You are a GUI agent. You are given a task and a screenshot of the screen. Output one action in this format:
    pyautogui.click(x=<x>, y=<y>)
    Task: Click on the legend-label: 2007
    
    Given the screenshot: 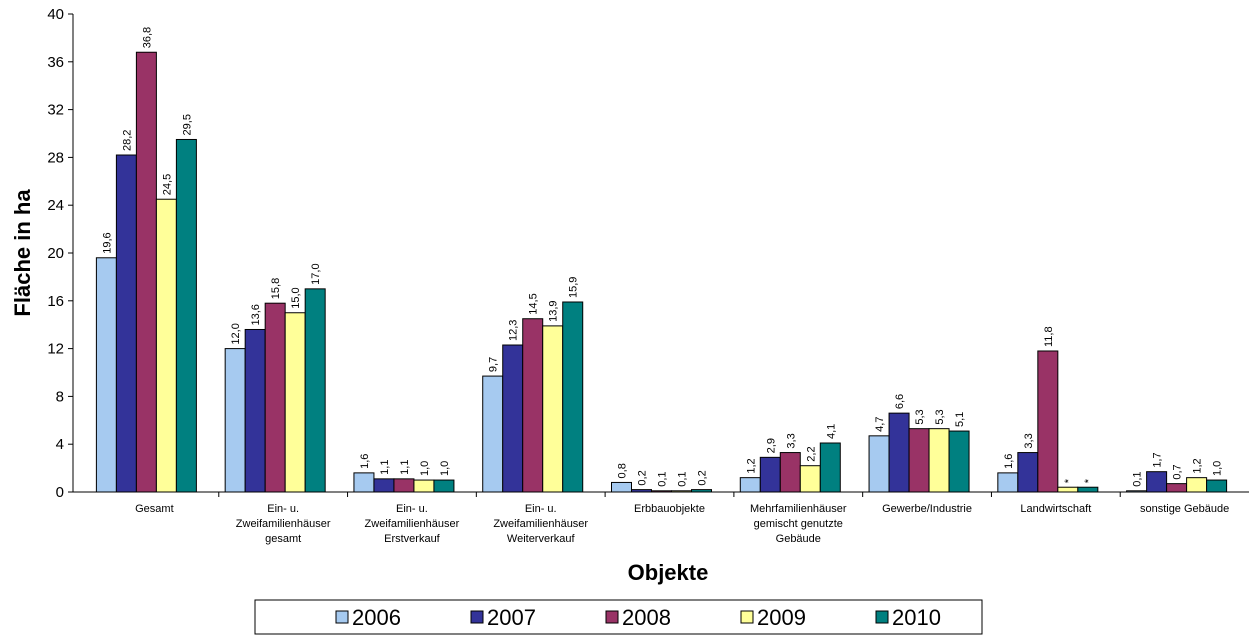 What is the action you would take?
    pyautogui.click(x=511, y=617)
    